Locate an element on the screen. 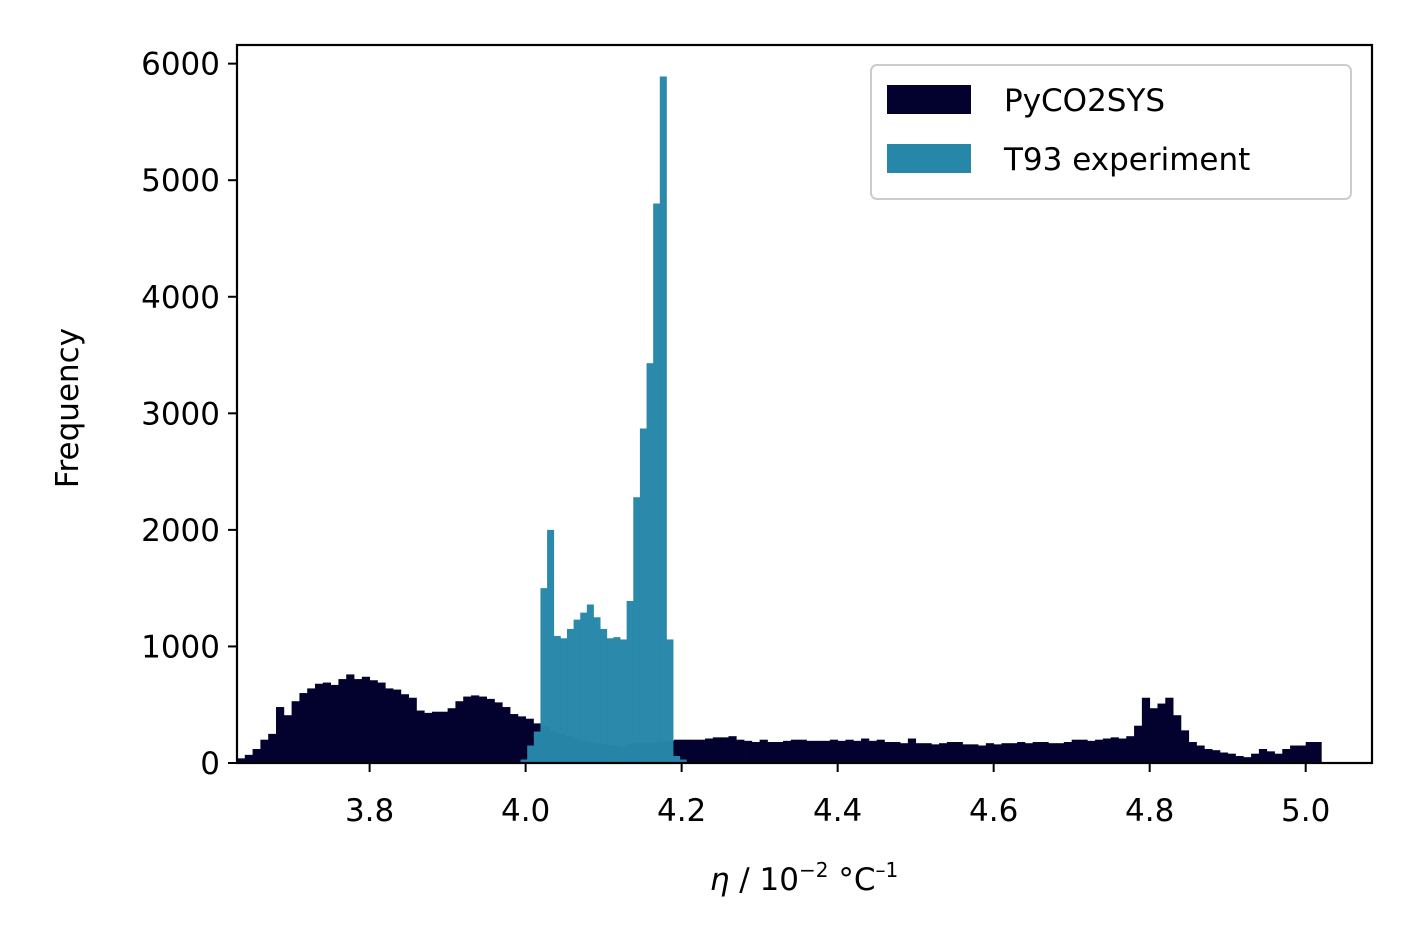  y-tick-label: 1000 is located at coordinates (180, 647).